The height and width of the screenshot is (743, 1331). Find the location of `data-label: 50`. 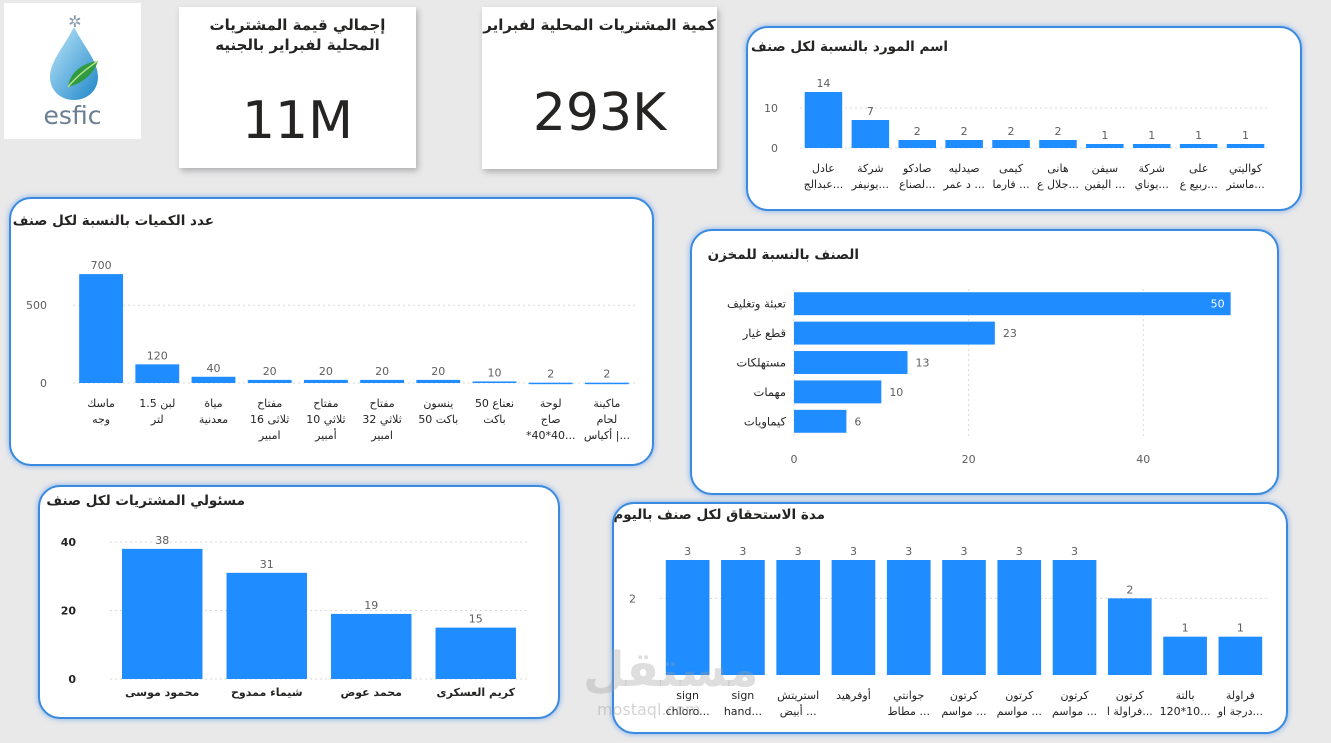

data-label: 50 is located at coordinates (1218, 304).